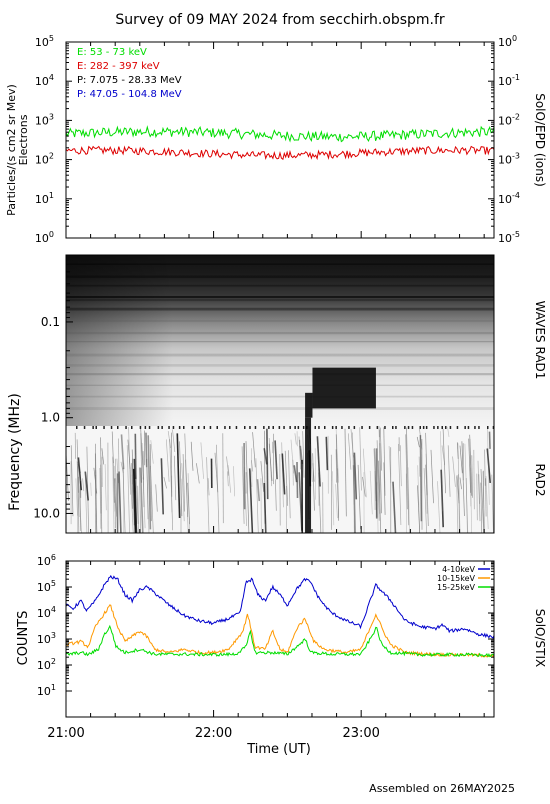 This screenshot has height=804, width=550. I want to click on particles-y2tick-label: 10⁻⁵, so click(509, 237).